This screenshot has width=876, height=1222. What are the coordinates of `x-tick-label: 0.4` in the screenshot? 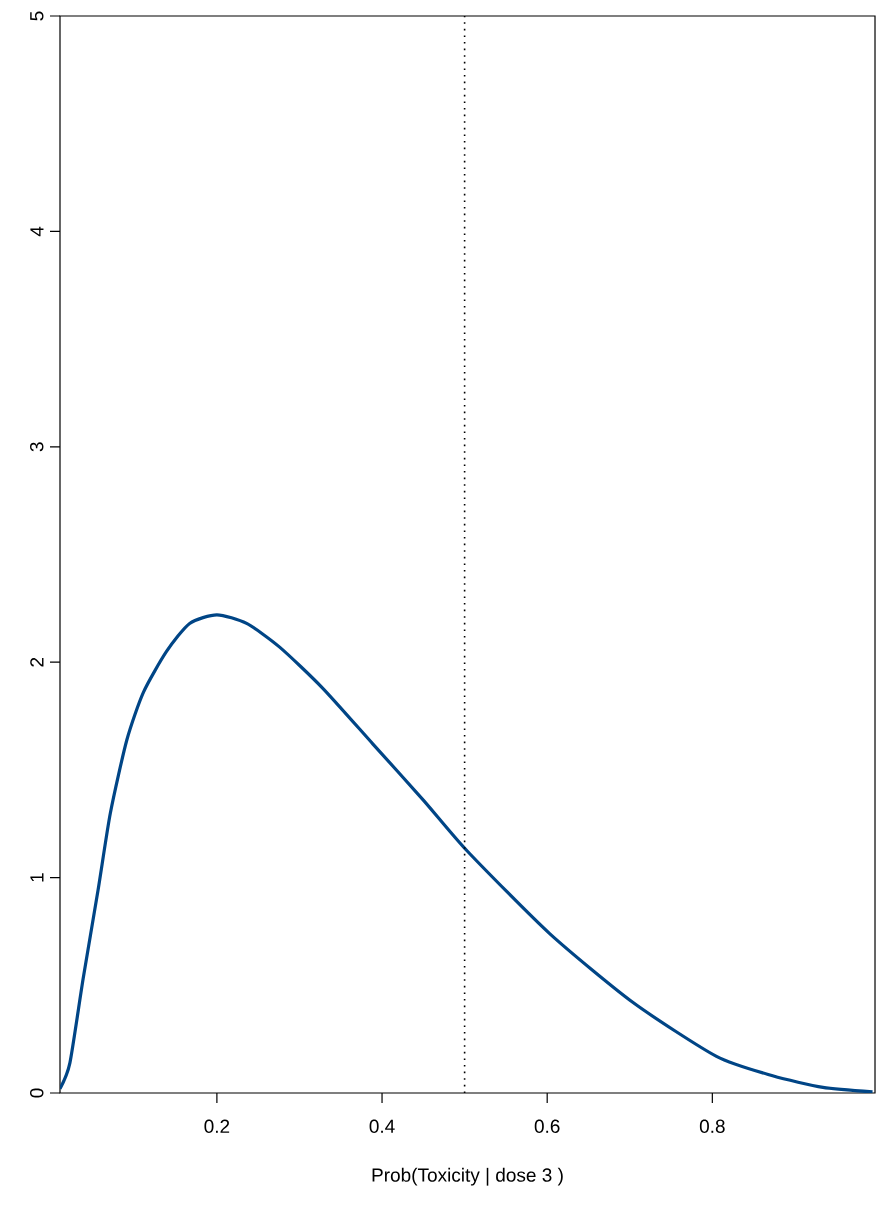 It's located at (382, 1126).